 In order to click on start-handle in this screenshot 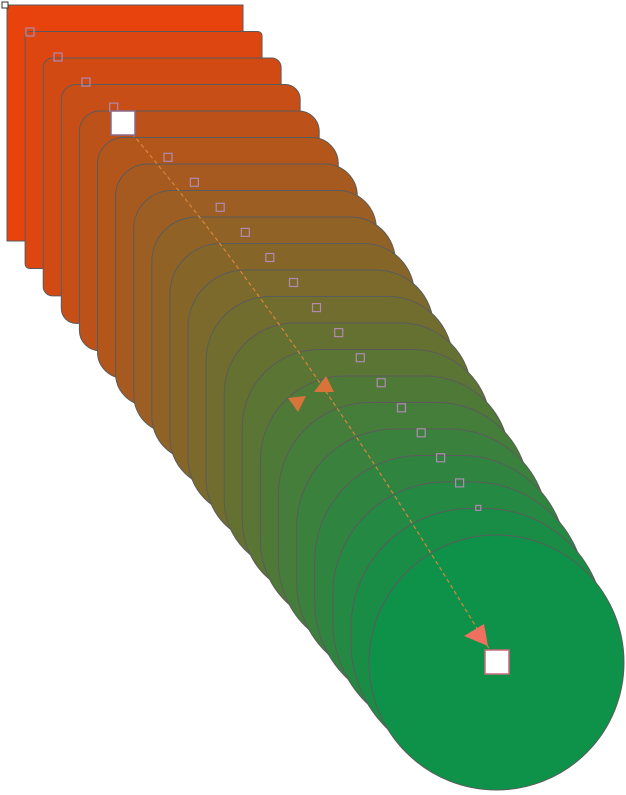, I will do `click(123, 123)`.